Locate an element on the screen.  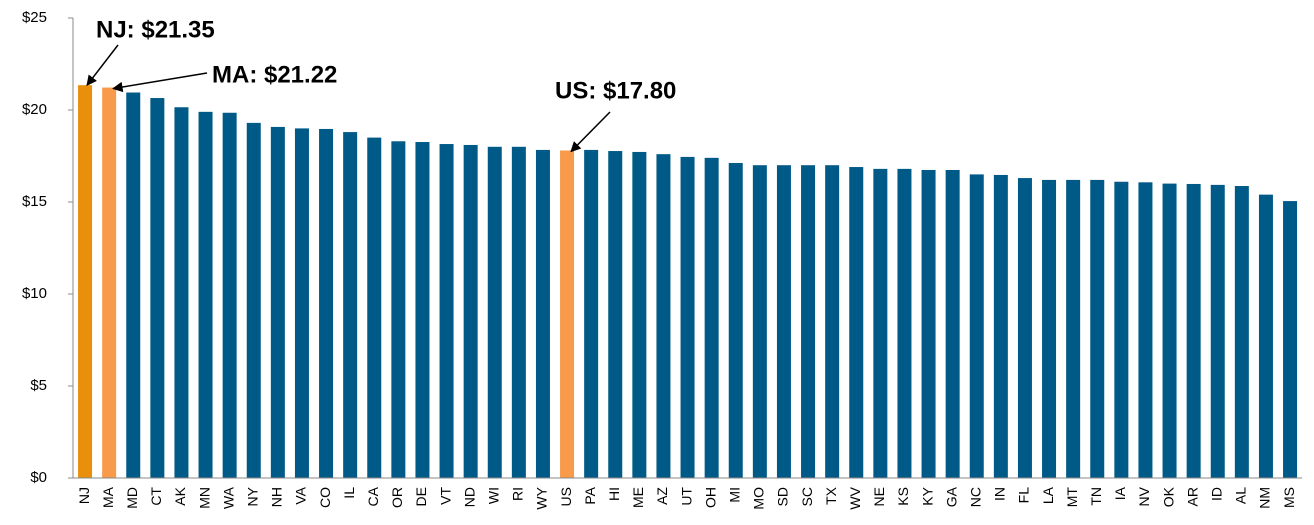
x-tick-label: US is located at coordinates (566, 496).